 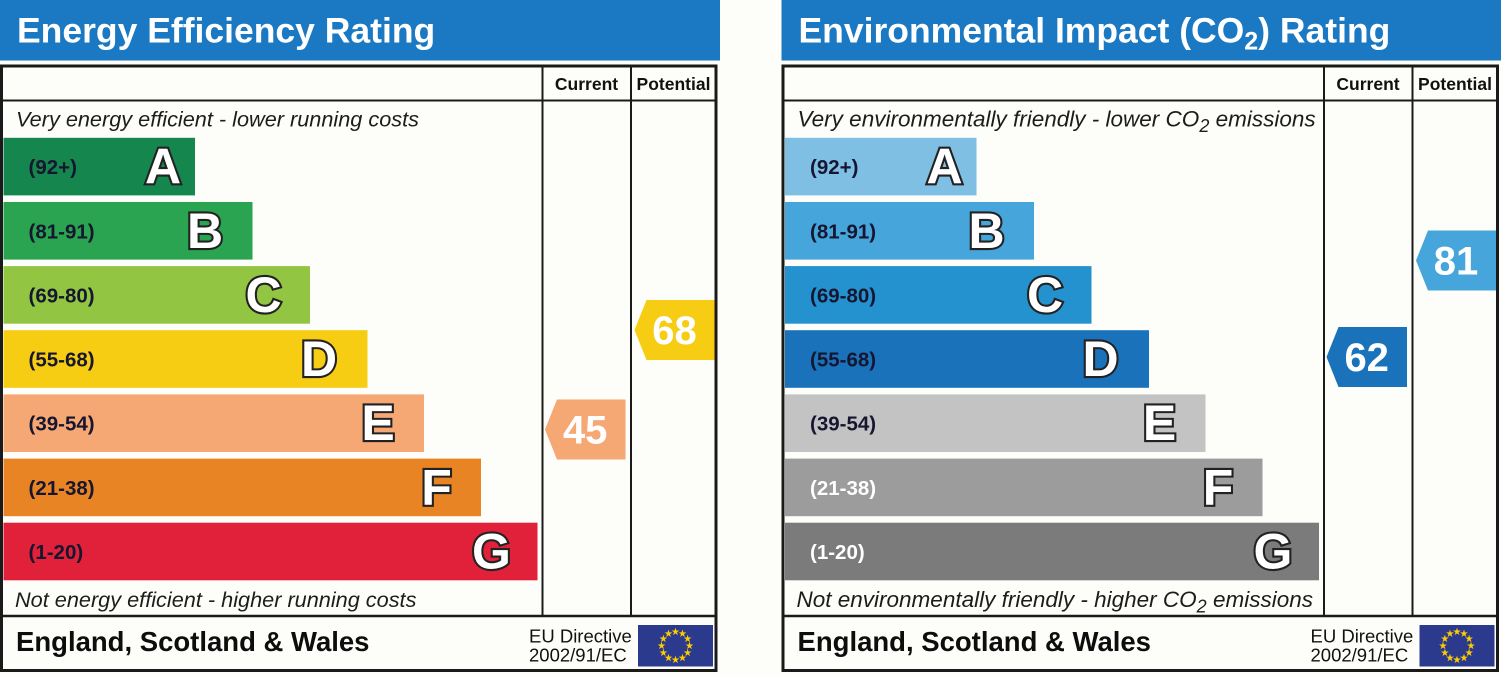 What do you see at coordinates (1095, 33) in the screenshot?
I see `svg-text:Environmental Impact (CO2) Rat: Environmental Impact (CO2) Rating` at bounding box center [1095, 33].